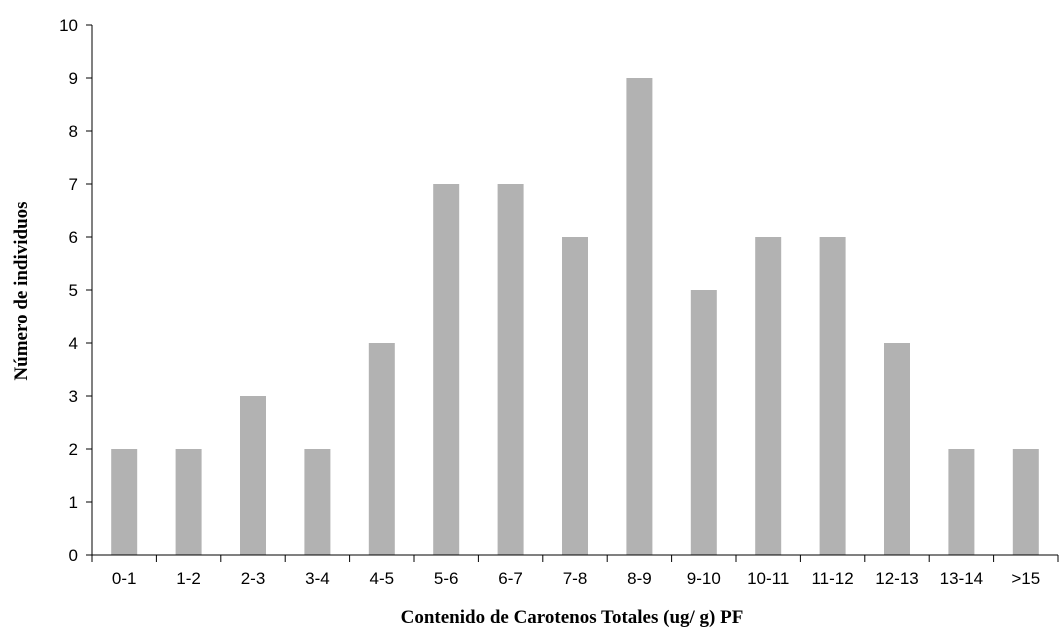 The width and height of the screenshot is (1059, 633). Describe the element at coordinates (73, 237) in the screenshot. I see `y-tick-label: 6` at that location.